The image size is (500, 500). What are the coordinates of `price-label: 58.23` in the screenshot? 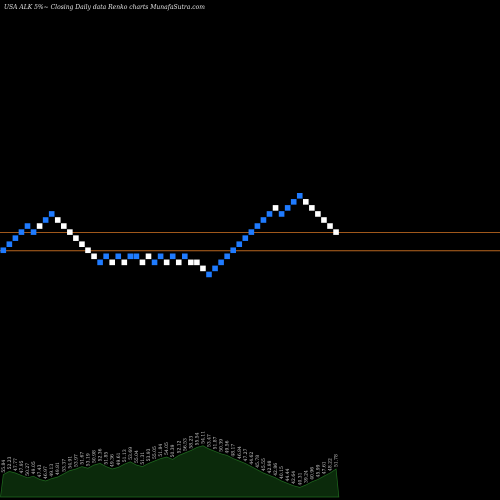 It's located at (191, 442).